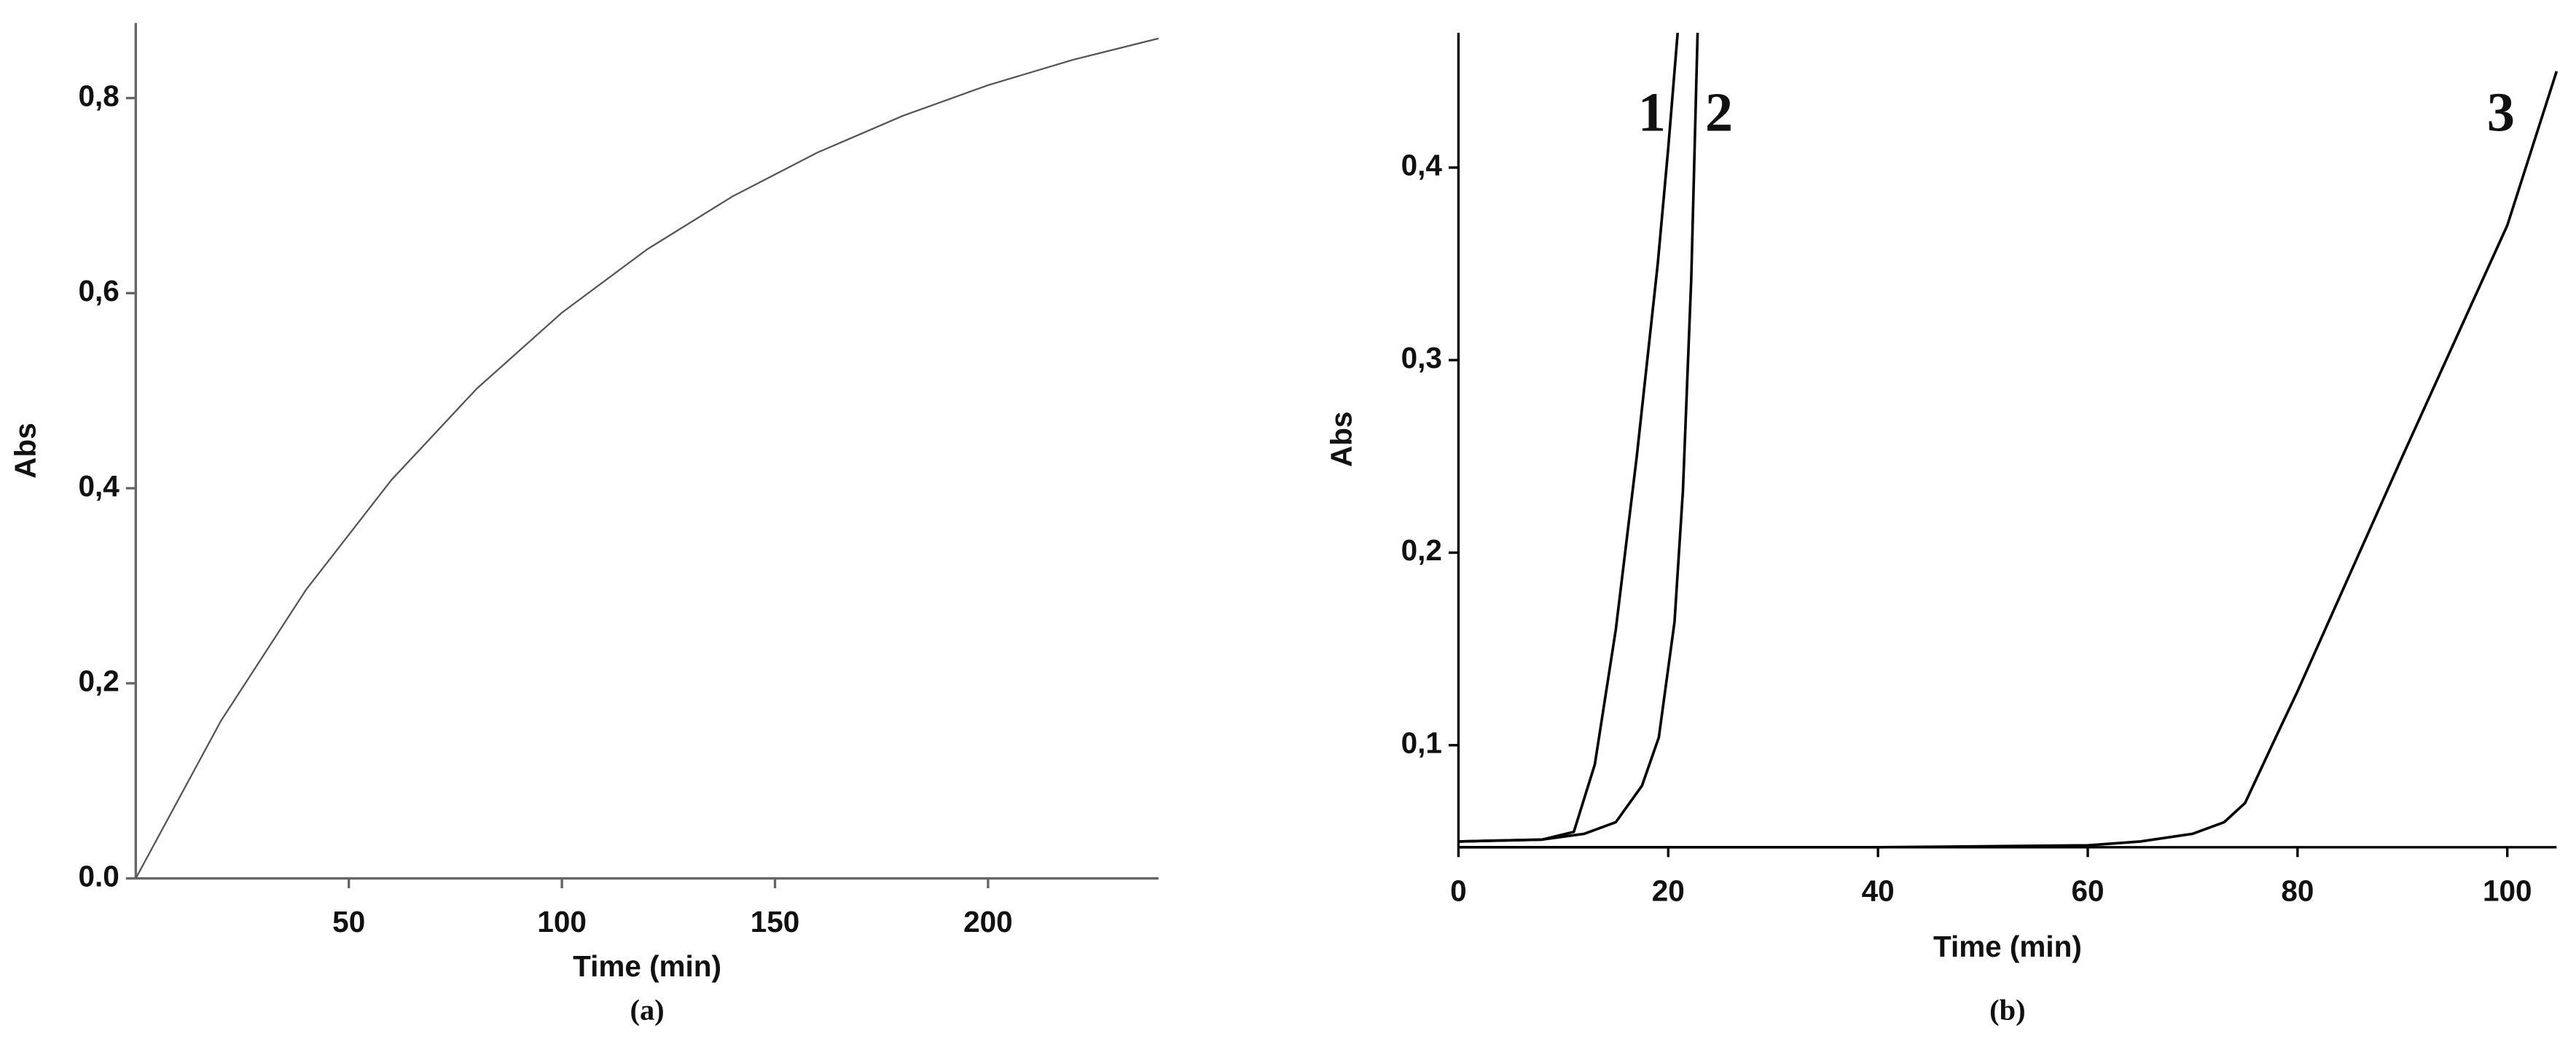  I want to click on x-tick-label: 80, so click(2297, 891).